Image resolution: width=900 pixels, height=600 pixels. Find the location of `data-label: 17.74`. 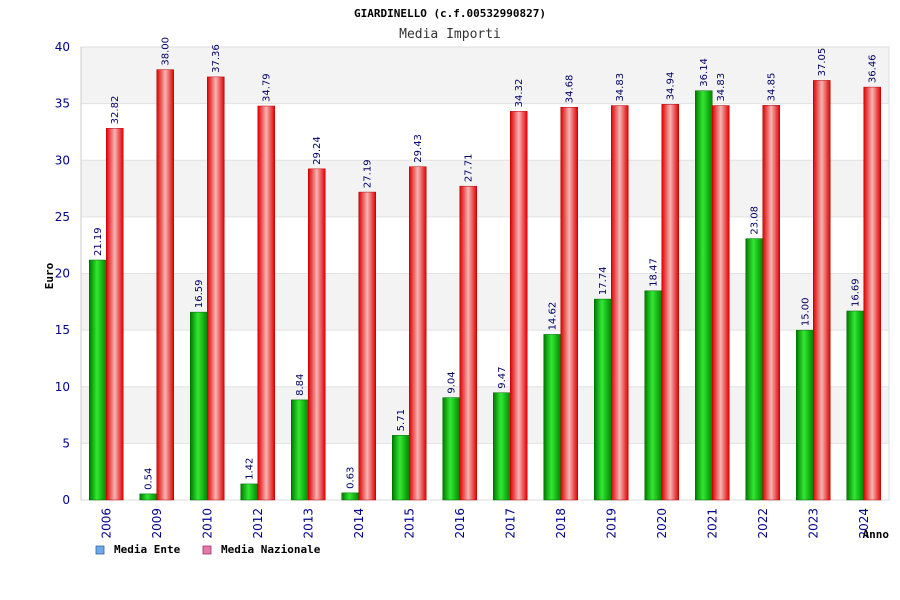

data-label: 17.74 is located at coordinates (603, 280).